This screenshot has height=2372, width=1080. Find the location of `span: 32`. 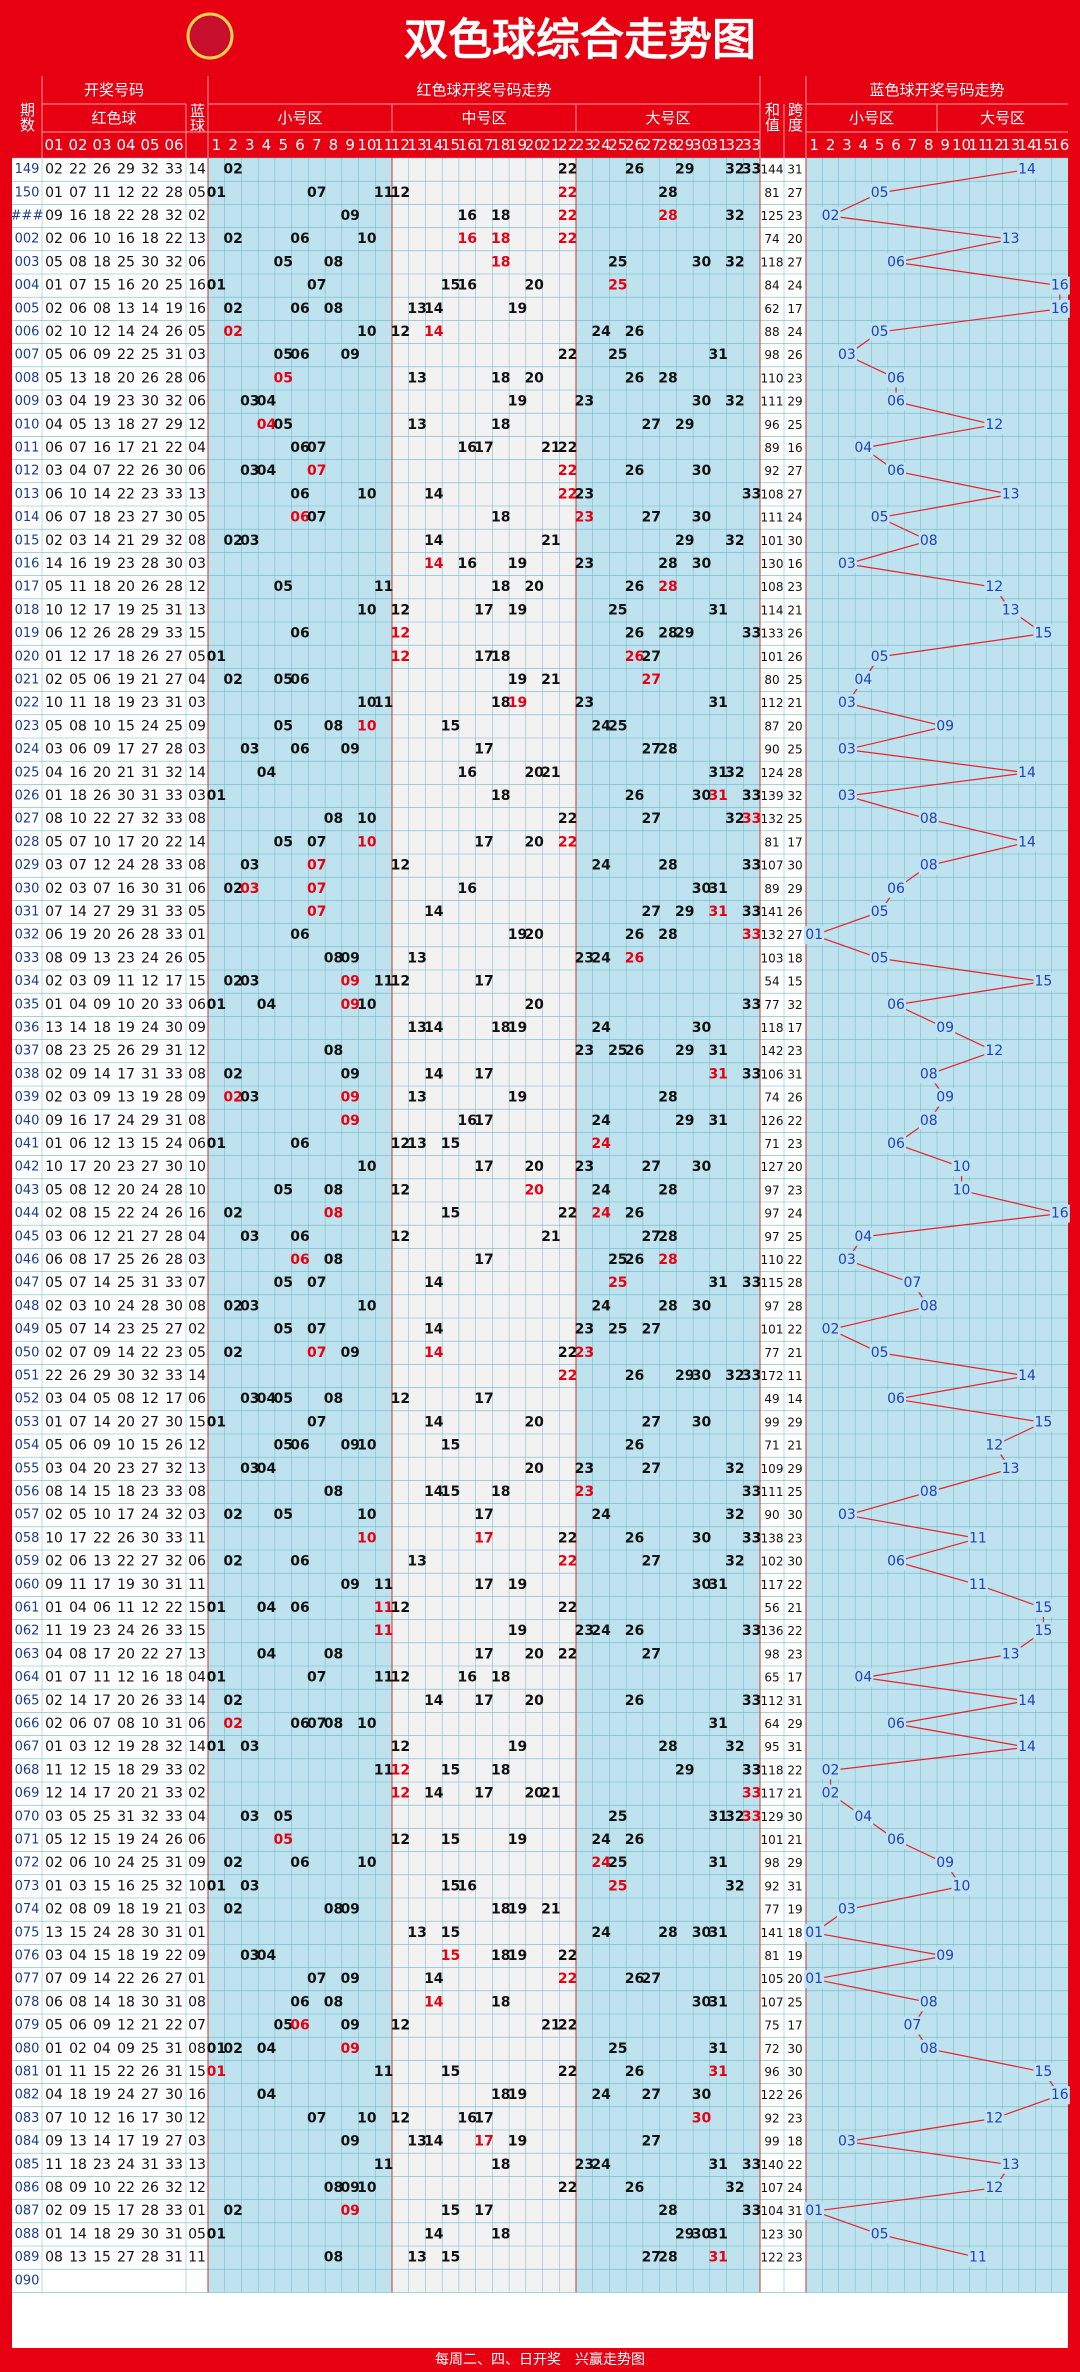

span: 32 is located at coordinates (794, 796).